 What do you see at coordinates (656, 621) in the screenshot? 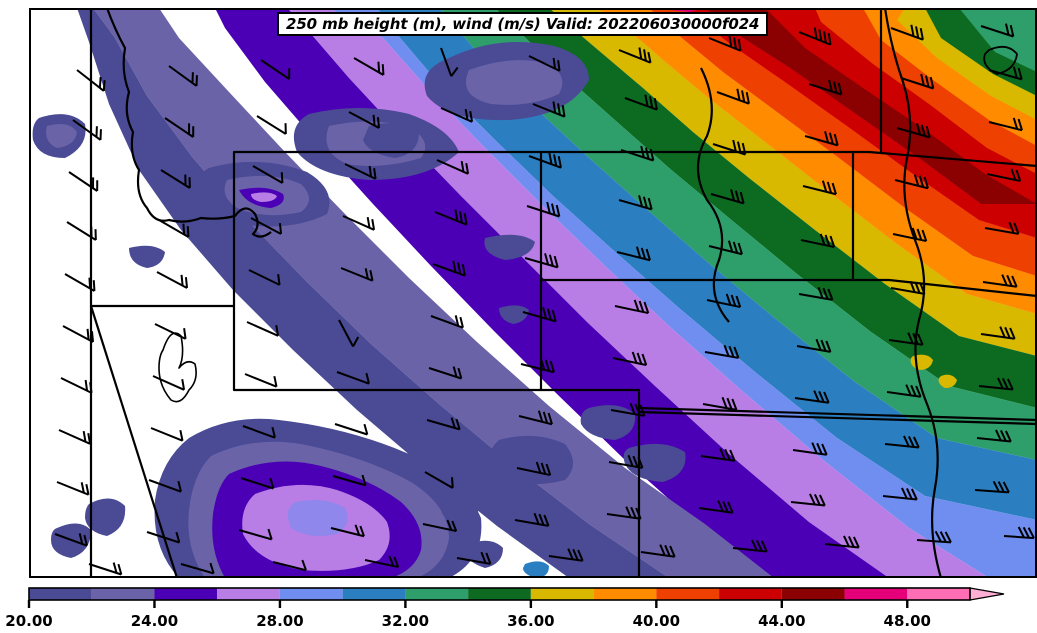
I see `colorbar-tick-label: 40.00` at bounding box center [656, 621].